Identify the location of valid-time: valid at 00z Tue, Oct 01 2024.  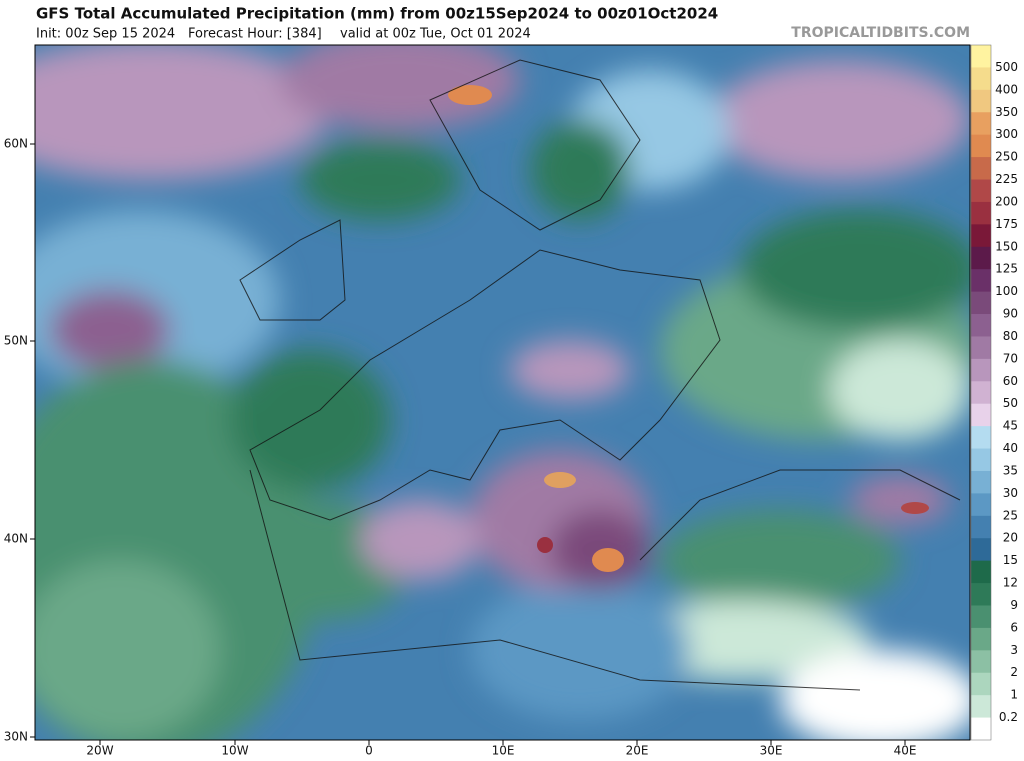
(435, 34).